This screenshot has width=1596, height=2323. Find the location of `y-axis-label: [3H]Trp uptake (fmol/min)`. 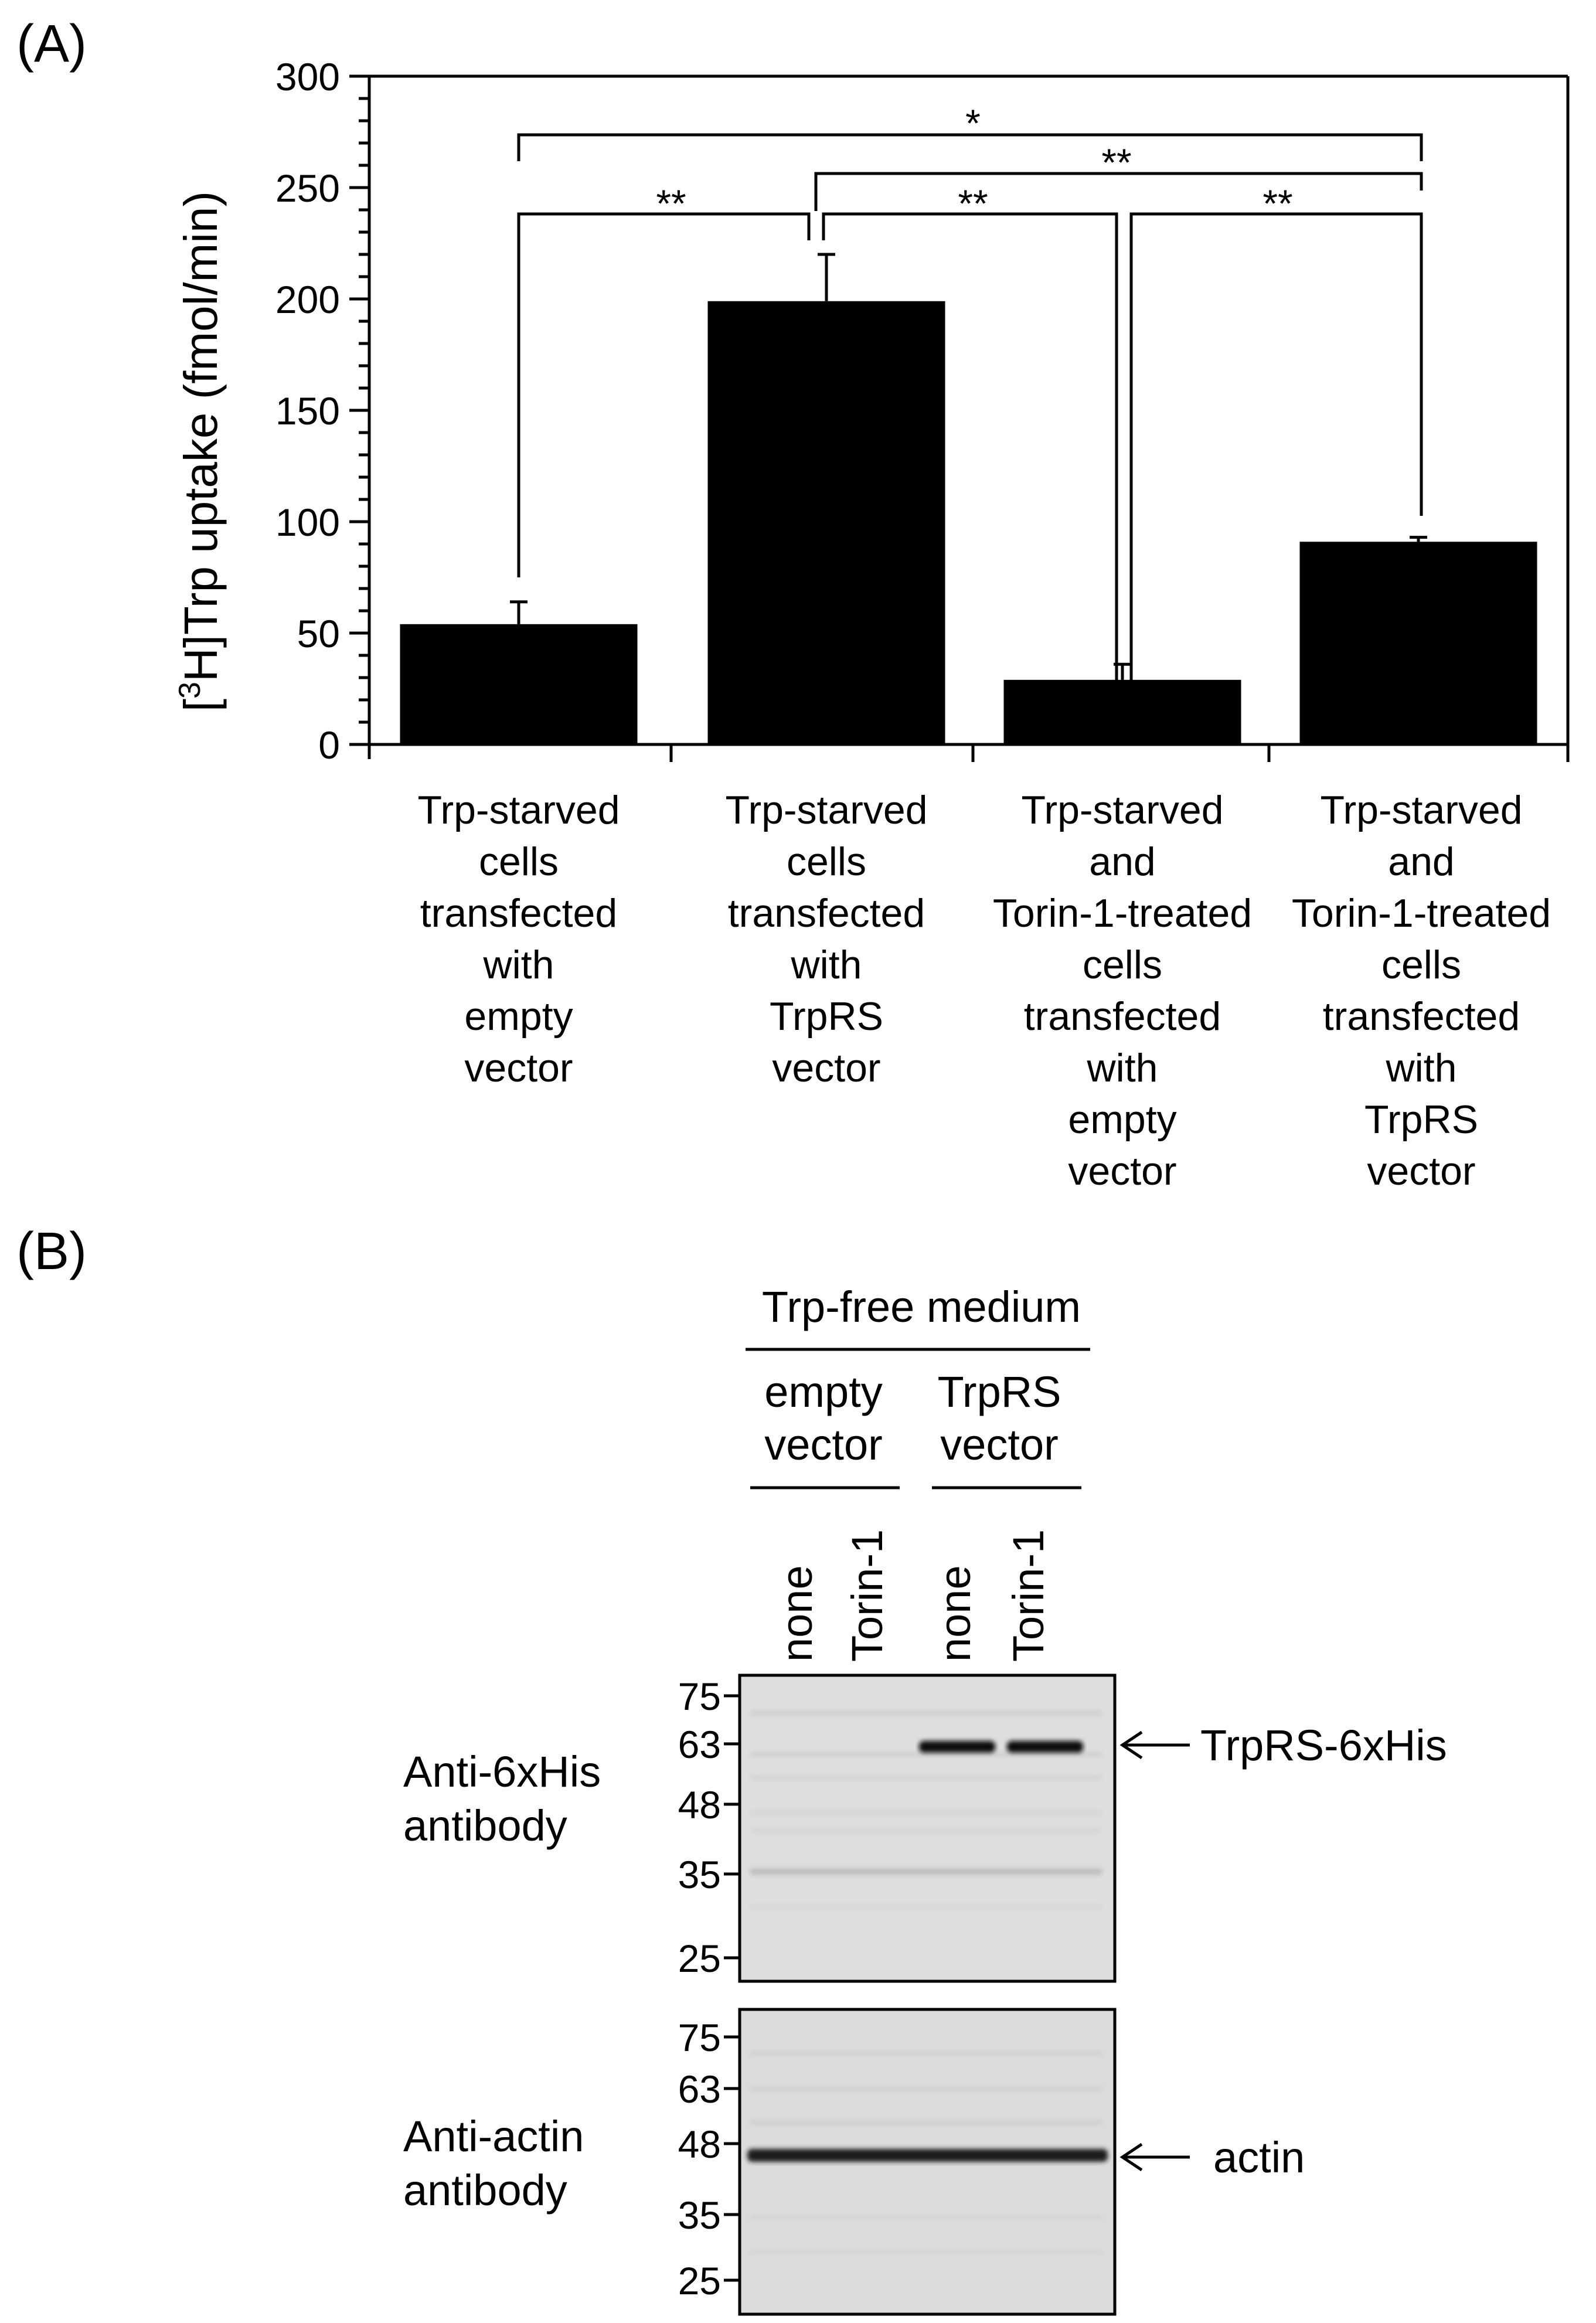

y-axis-label: [3H]Trp uptake (fmol/min) is located at coordinates (200, 451).